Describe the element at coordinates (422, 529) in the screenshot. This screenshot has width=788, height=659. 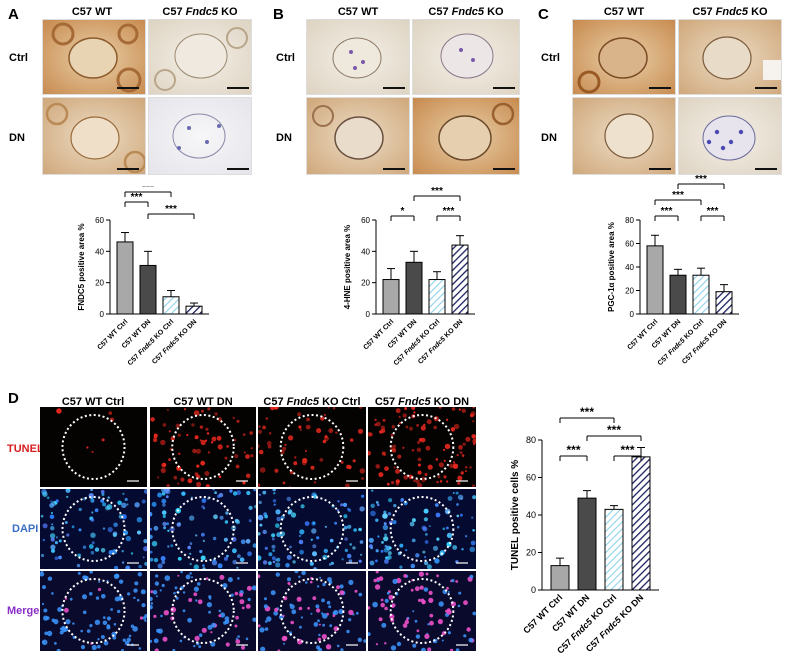
I see `panel-d-image-dapi-ko-dn` at that location.